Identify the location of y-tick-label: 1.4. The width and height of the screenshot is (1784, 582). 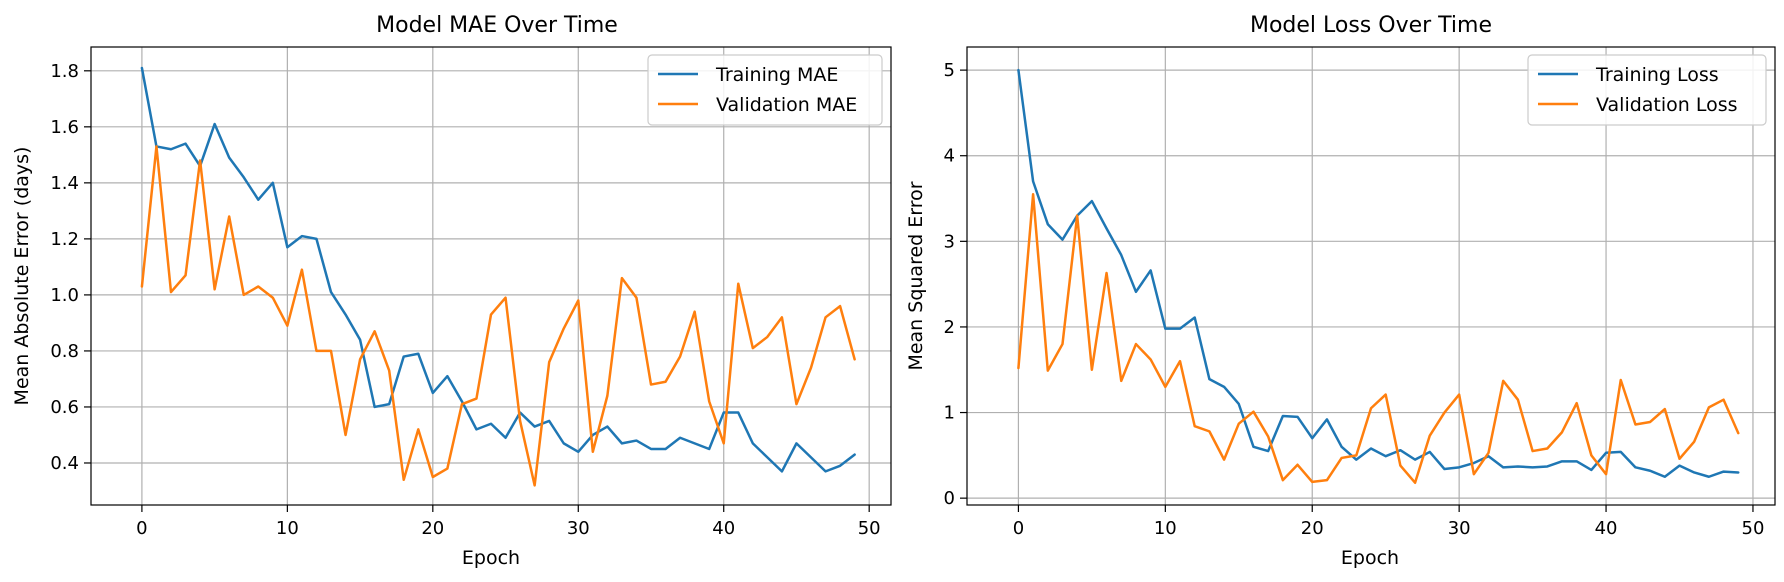
(64, 183).